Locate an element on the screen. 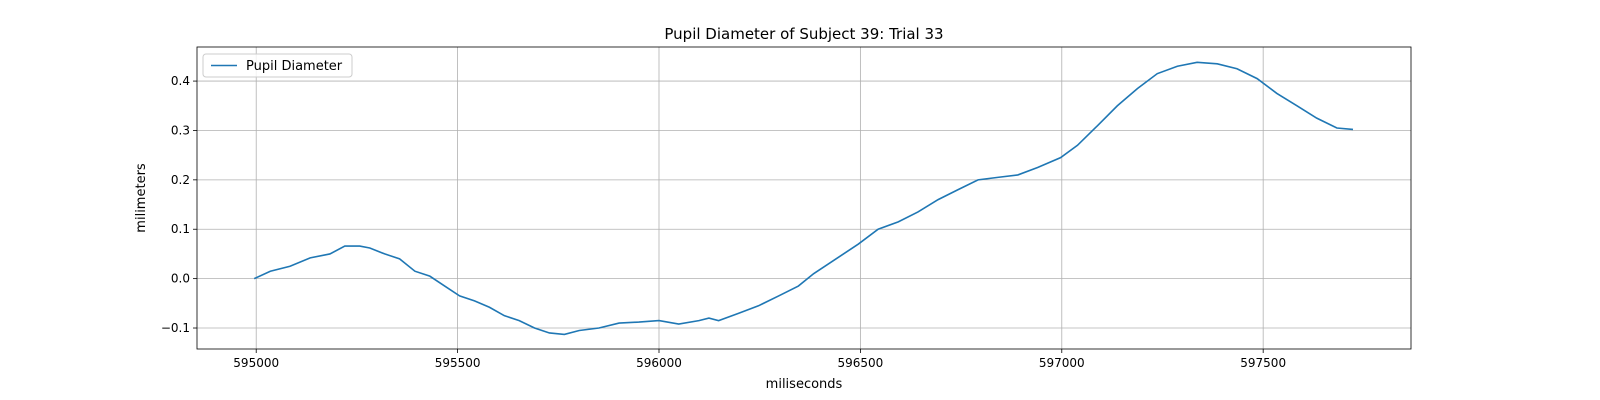 Image resolution: width=1600 pixels, height=400 pixels. y-tick-label: 0.2 is located at coordinates (180, 180).